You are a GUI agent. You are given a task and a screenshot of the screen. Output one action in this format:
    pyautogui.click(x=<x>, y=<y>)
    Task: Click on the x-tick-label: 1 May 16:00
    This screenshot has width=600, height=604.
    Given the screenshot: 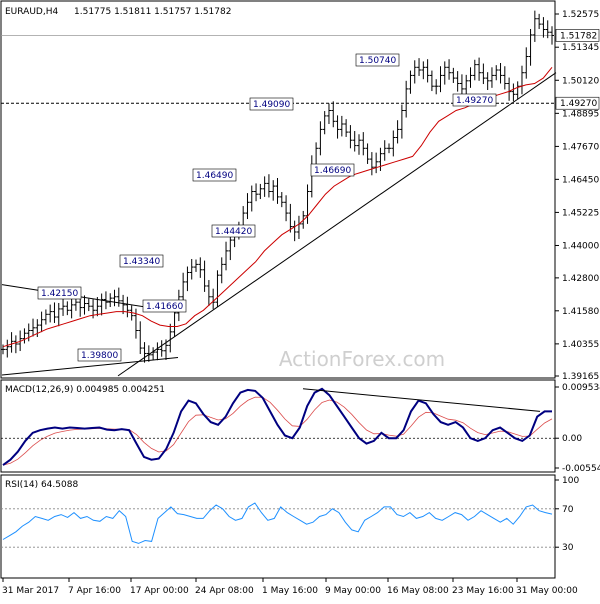 What is the action you would take?
    pyautogui.click(x=290, y=591)
    